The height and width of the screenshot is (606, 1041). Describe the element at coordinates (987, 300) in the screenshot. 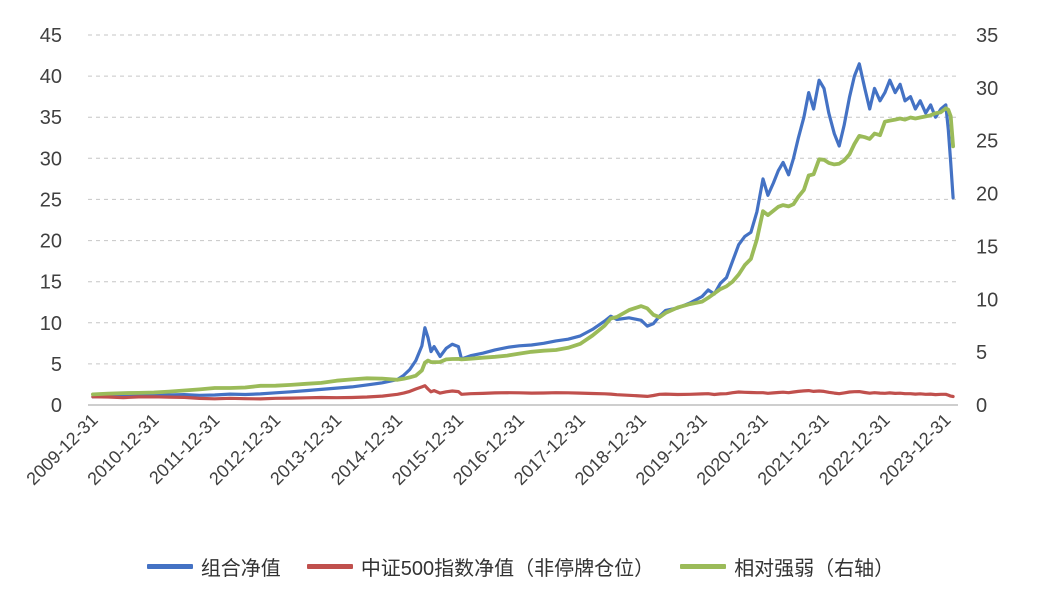

I see `right-axis-tick-label: 10` at that location.